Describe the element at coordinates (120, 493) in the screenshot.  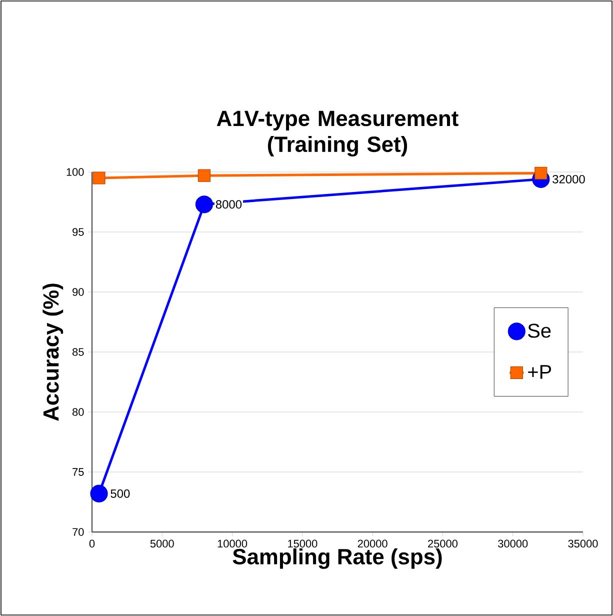
I see `annotation: 500` at that location.